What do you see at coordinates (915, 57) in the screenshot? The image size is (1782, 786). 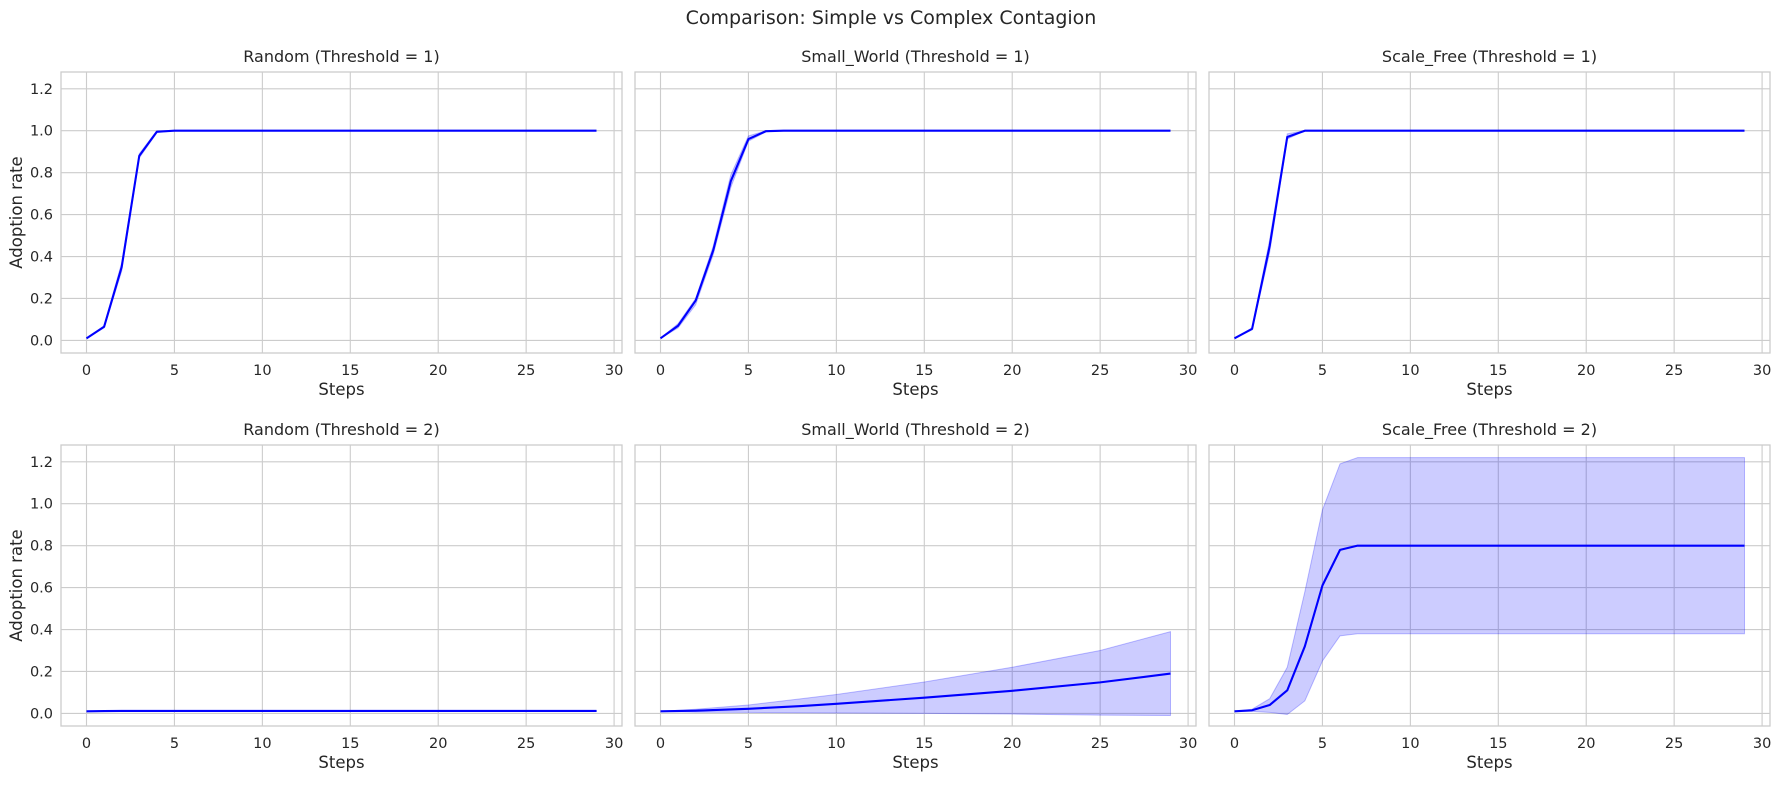 I see `subplot-title: Small_World (Threshold = 1)` at bounding box center [915, 57].